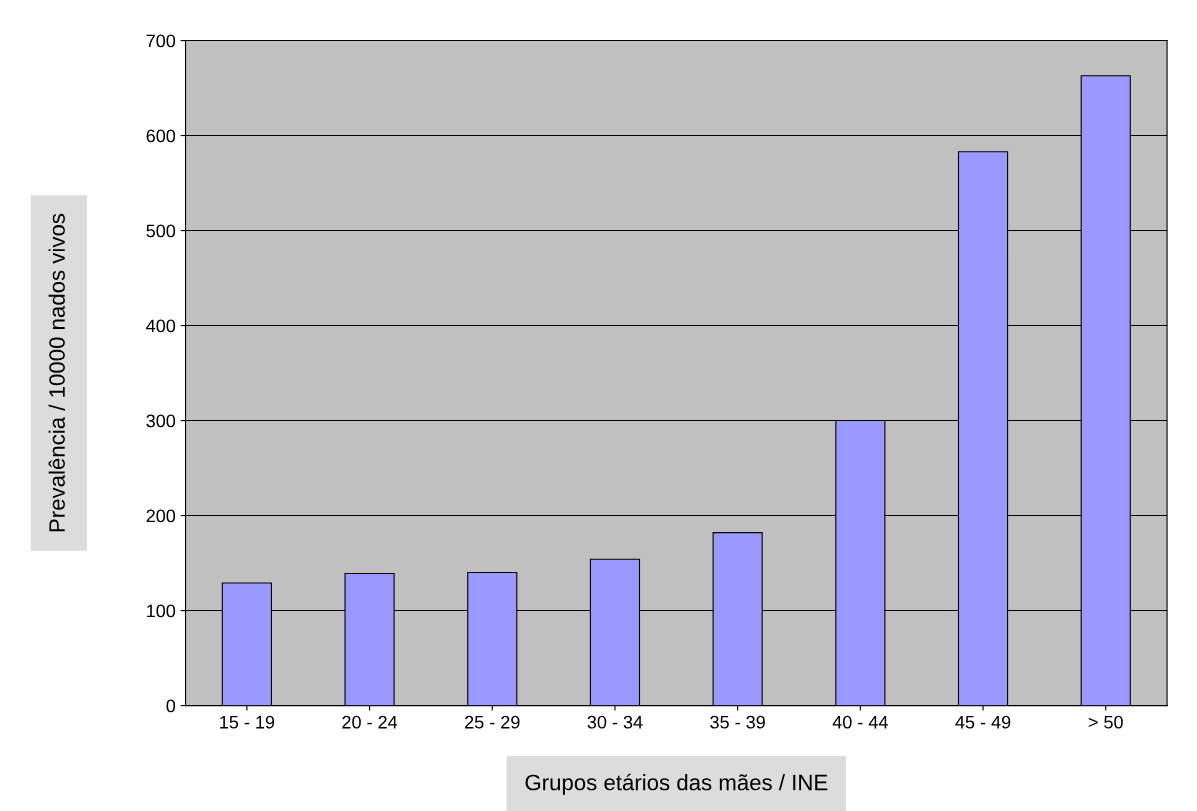 The height and width of the screenshot is (811, 1197). I want to click on y-tick-label: 300, so click(161, 421).